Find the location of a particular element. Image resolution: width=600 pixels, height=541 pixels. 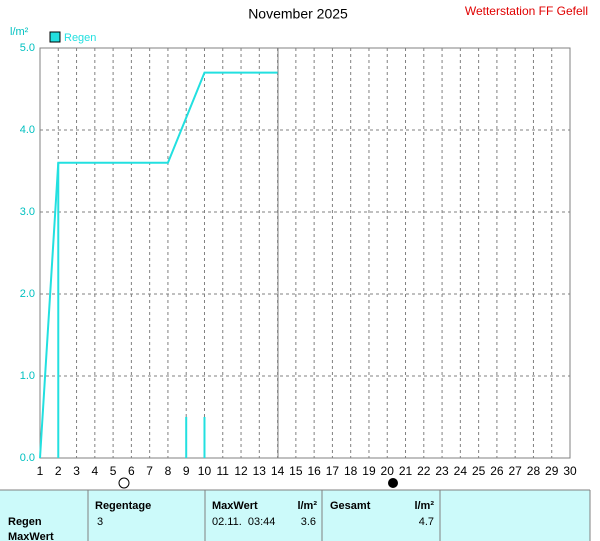

x-tick-label: 10 is located at coordinates (205, 471).